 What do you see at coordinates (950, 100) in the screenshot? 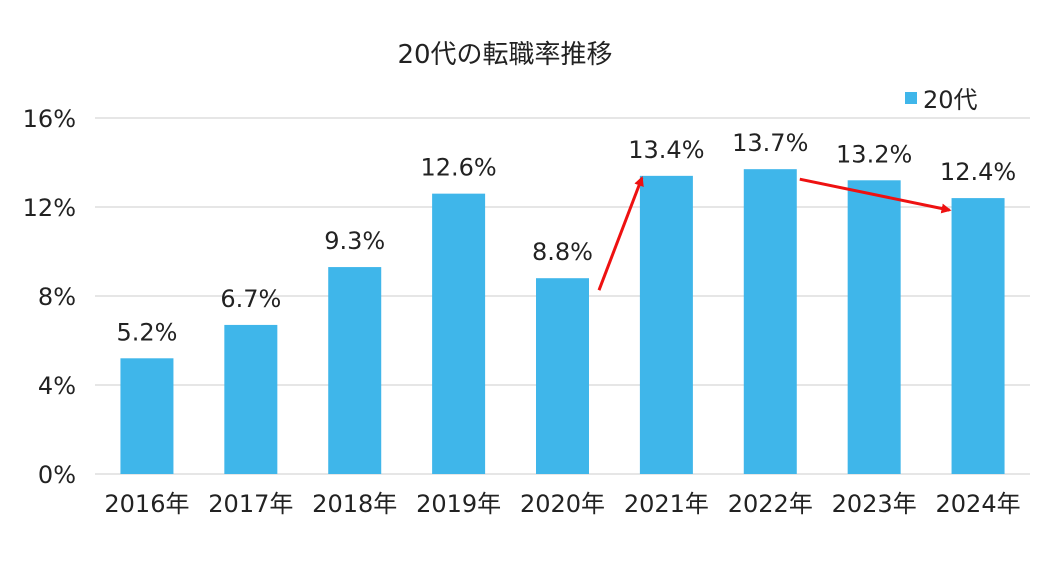
I see `legend-label: 20代` at bounding box center [950, 100].